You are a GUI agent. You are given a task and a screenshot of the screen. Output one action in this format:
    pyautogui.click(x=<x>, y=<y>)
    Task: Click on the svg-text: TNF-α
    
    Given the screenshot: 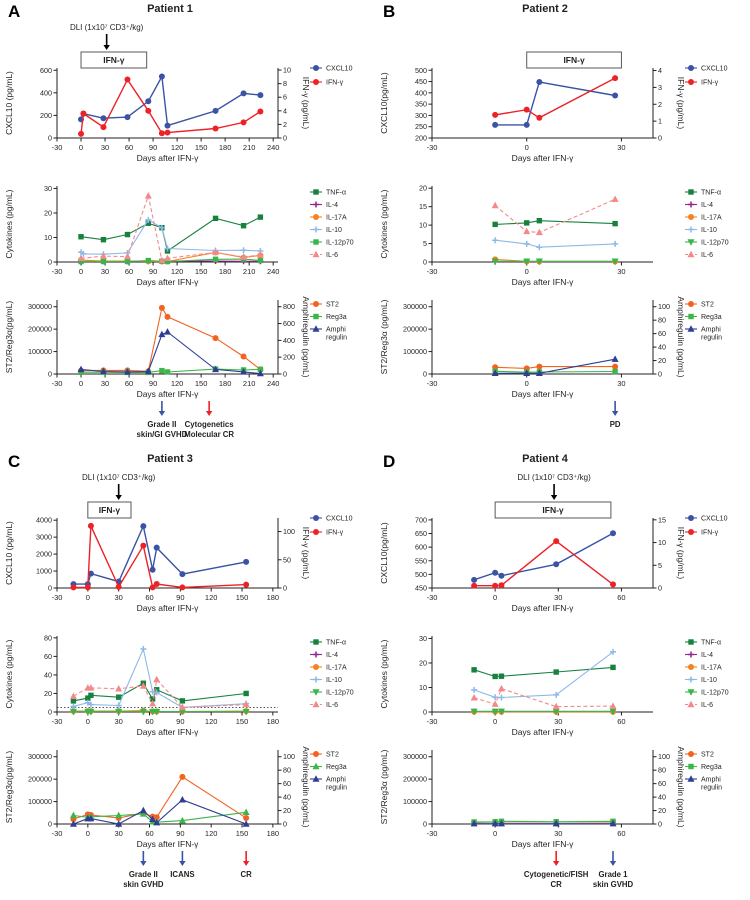 What is the action you would take?
    pyautogui.click(x=711, y=643)
    